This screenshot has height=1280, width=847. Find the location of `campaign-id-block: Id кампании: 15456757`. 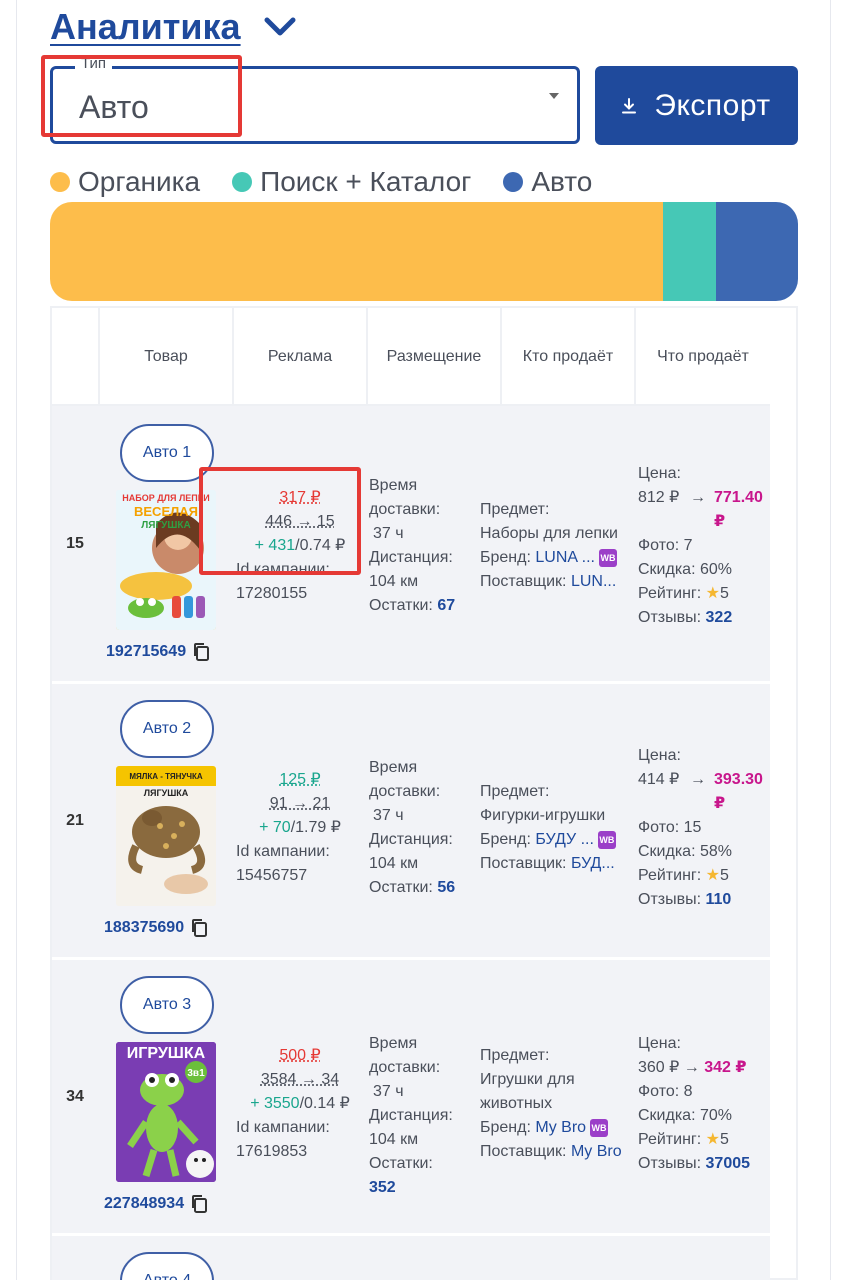

campaign-id-block: Id кампании: 15456757 is located at coordinates (283, 864).